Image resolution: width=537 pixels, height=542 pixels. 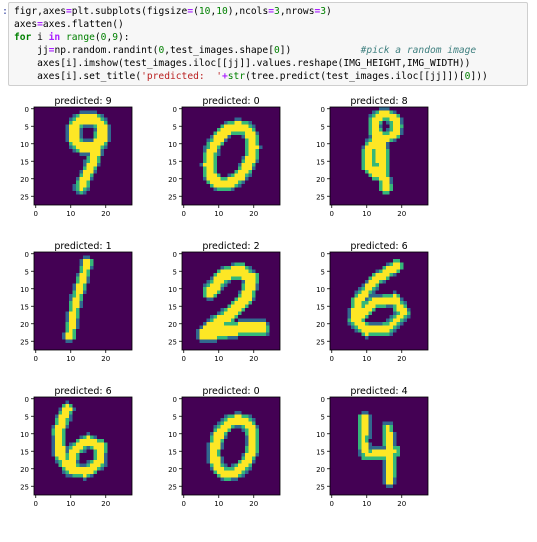 I want to click on y-tick-label: 5, so click(x=27, y=417).